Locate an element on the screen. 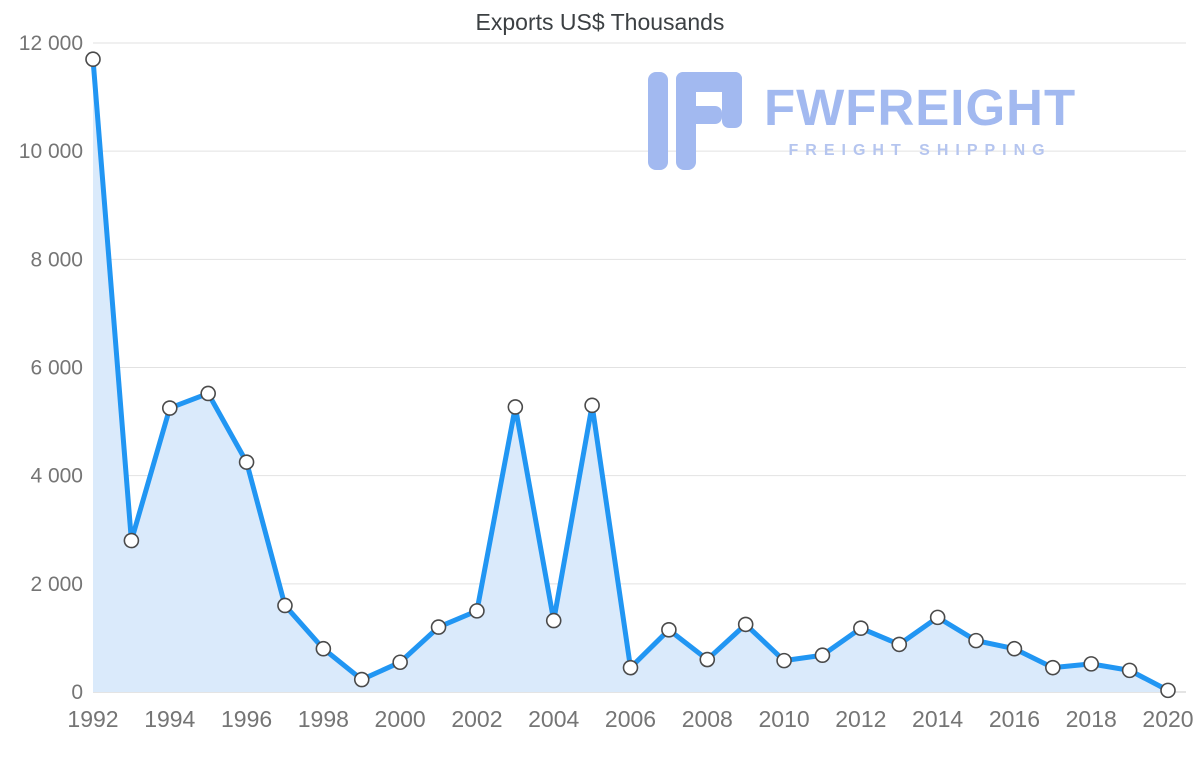 The height and width of the screenshot is (763, 1200). x-tick-label: 1996 is located at coordinates (246, 719).